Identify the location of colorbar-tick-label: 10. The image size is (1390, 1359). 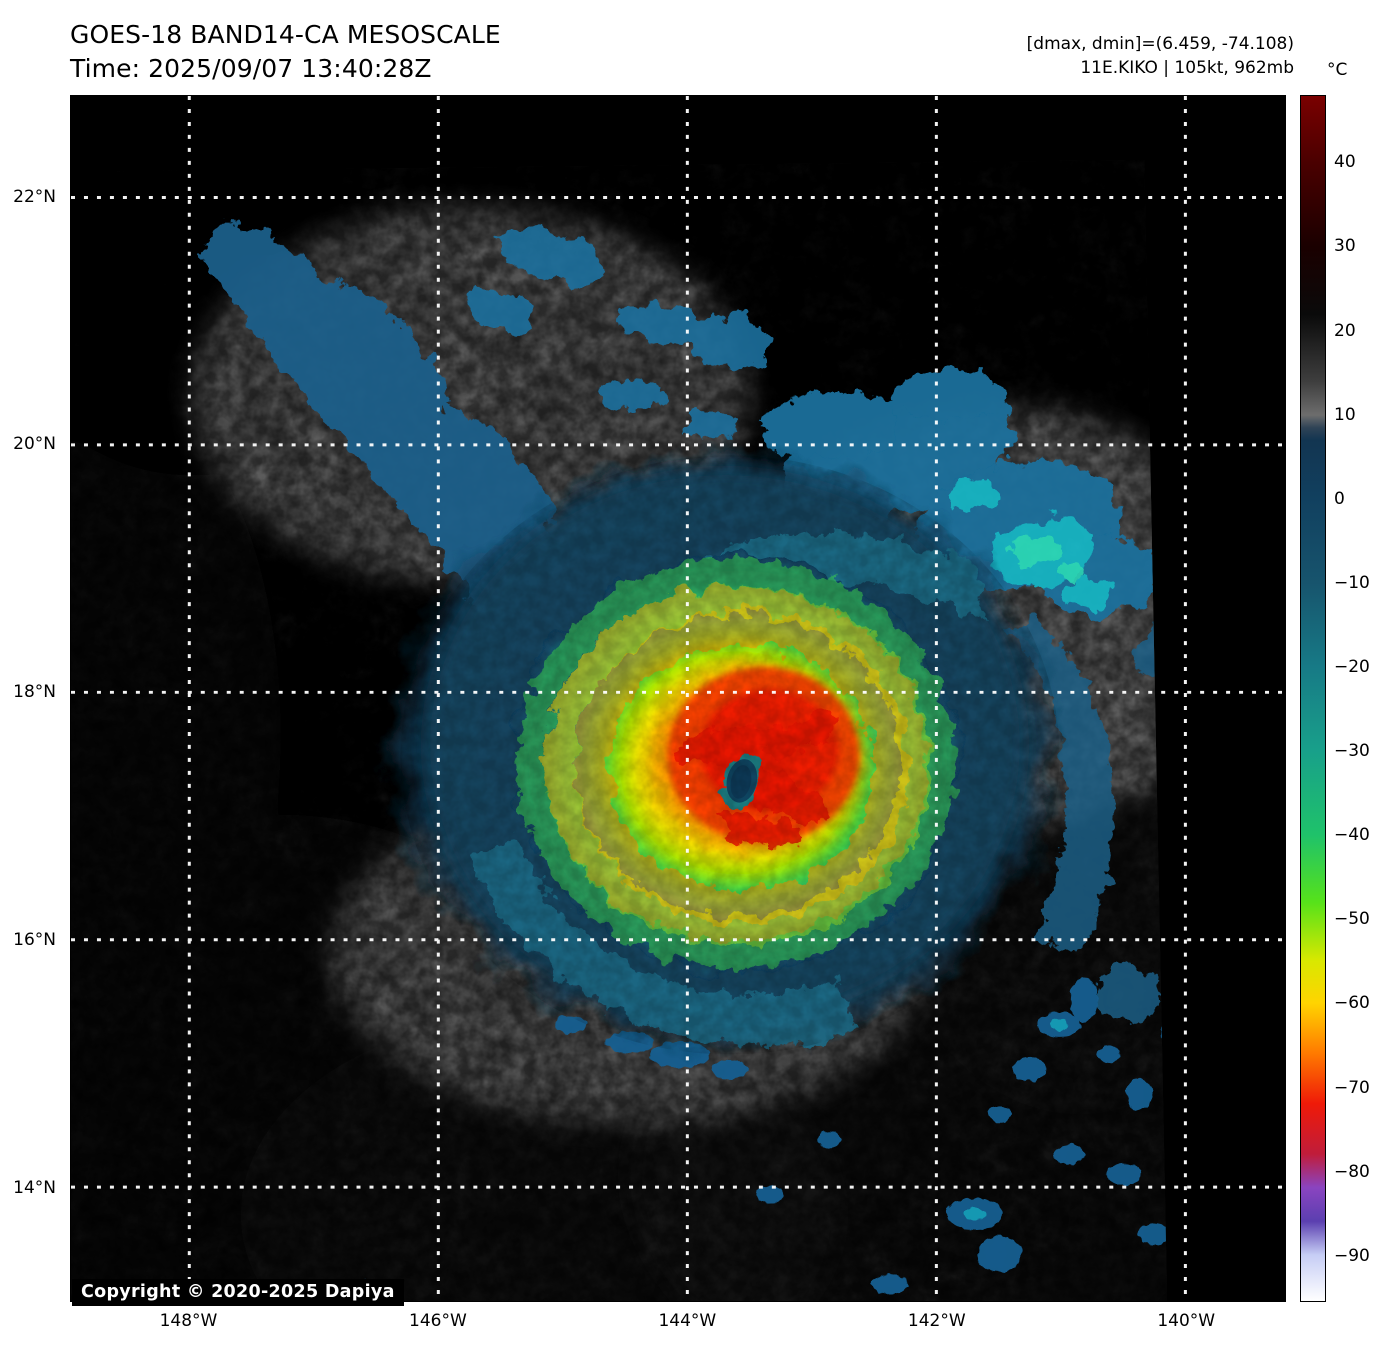
(1345, 414).